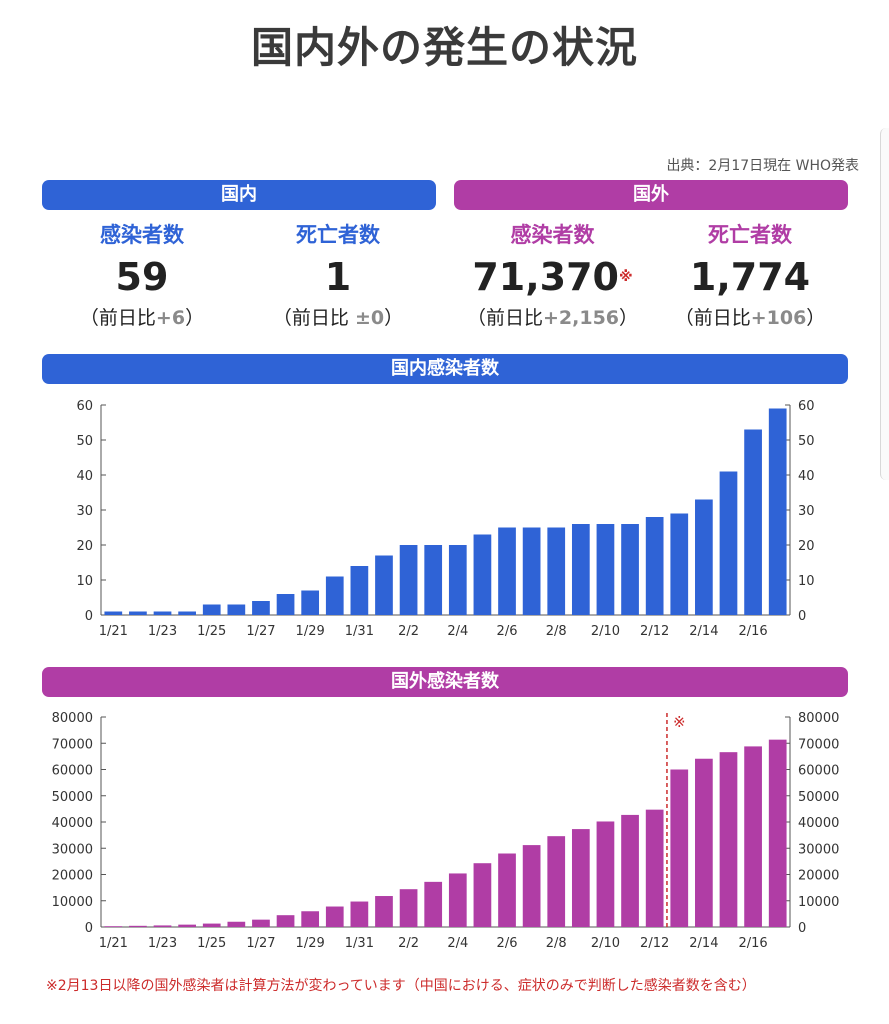  I want to click on diff-value: +2,156, so click(581, 318).